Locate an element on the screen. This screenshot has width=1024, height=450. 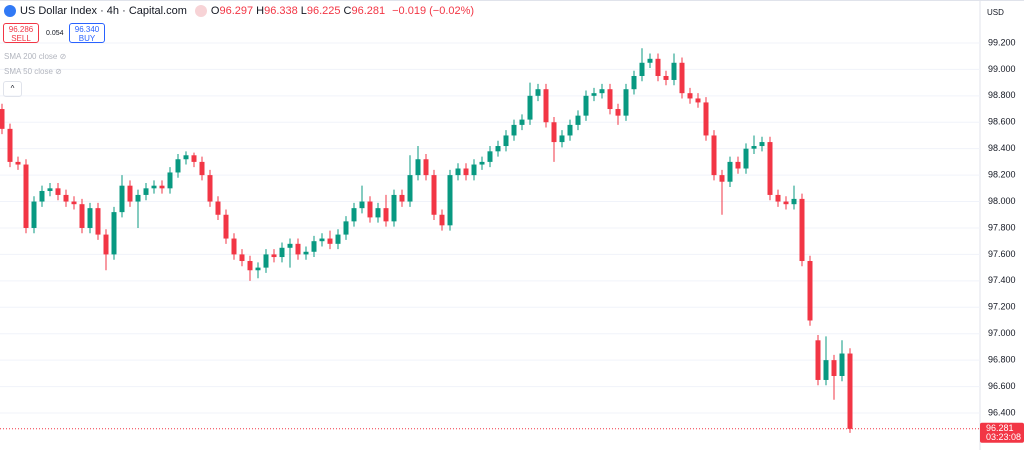
y-tick-label: 99.000 is located at coordinates (1002, 69).